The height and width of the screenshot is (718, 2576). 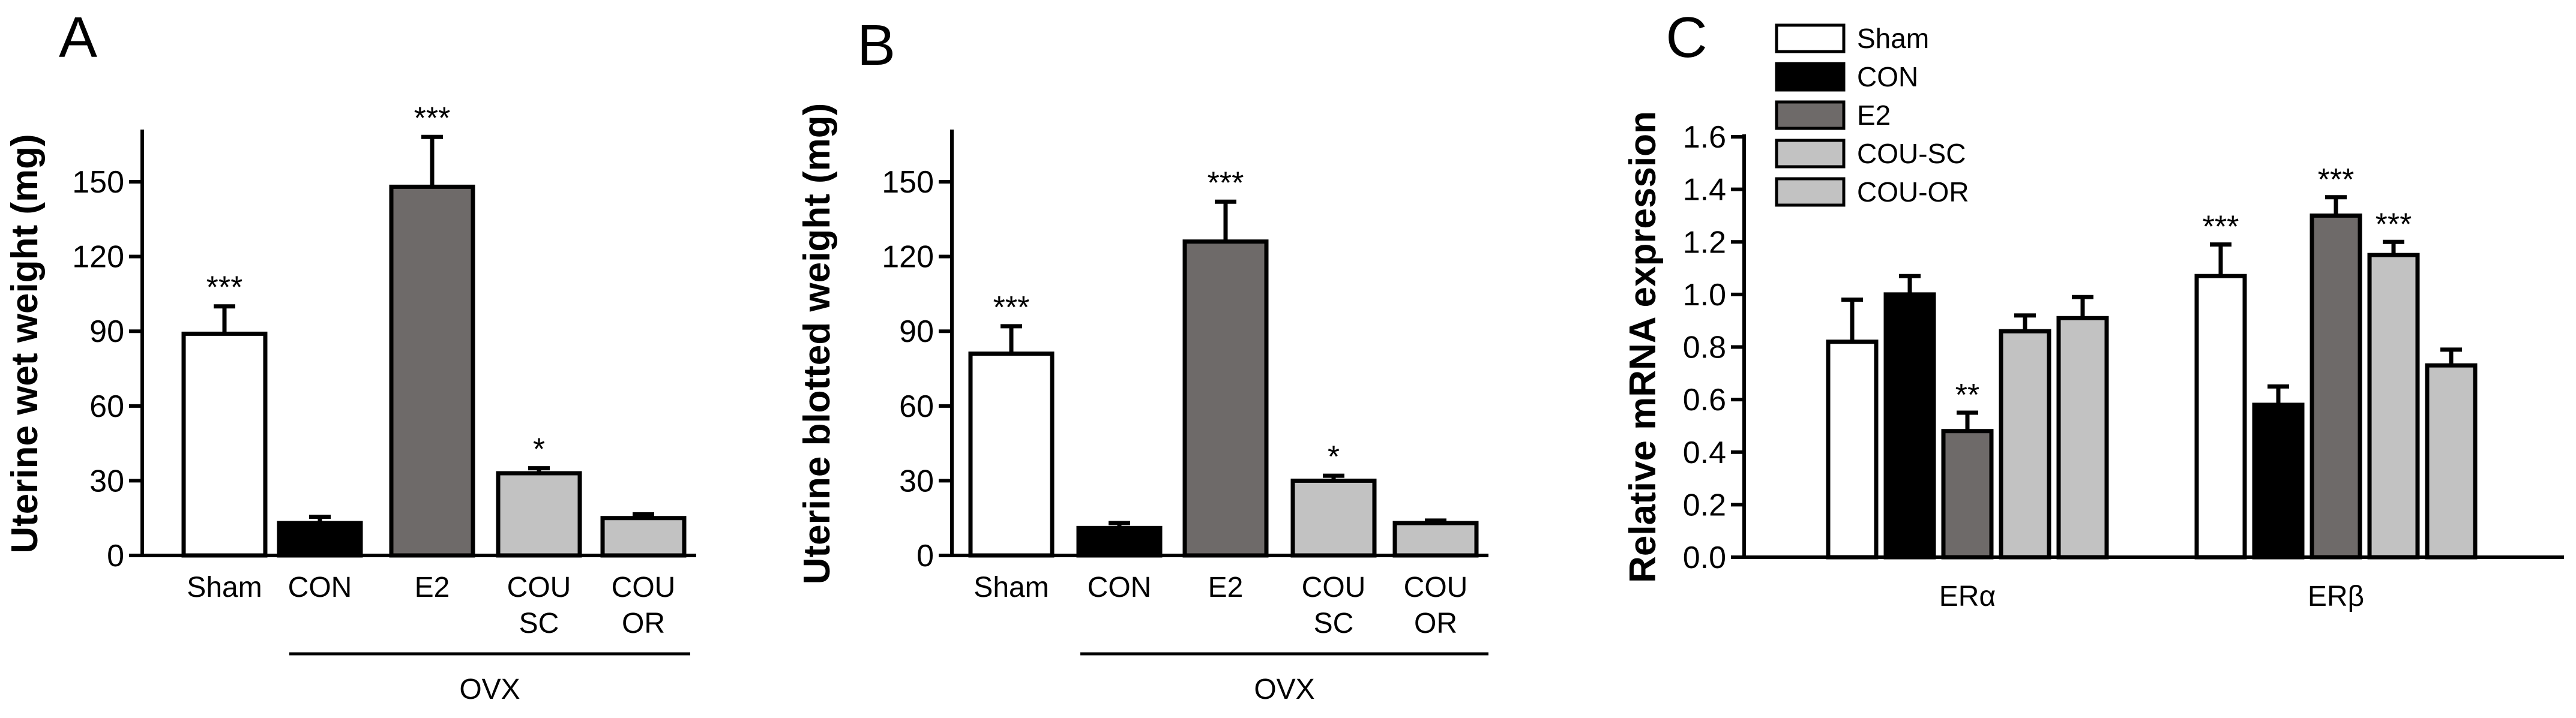 I want to click on x-tick-label: ERβ, so click(x=2336, y=596).